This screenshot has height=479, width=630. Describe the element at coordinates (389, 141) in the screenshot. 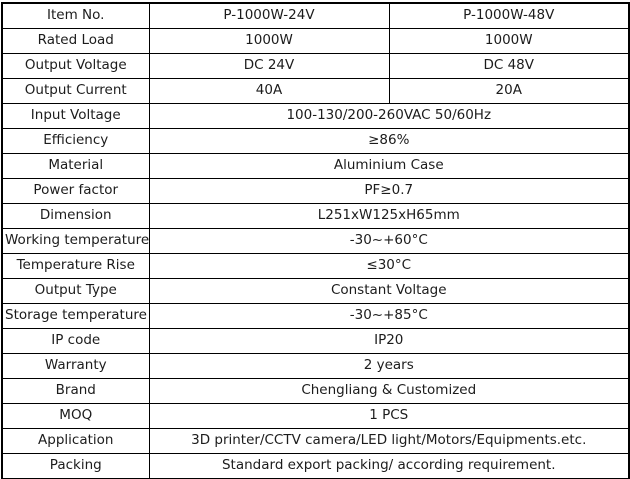

I see `row-value: ≥86%` at that location.